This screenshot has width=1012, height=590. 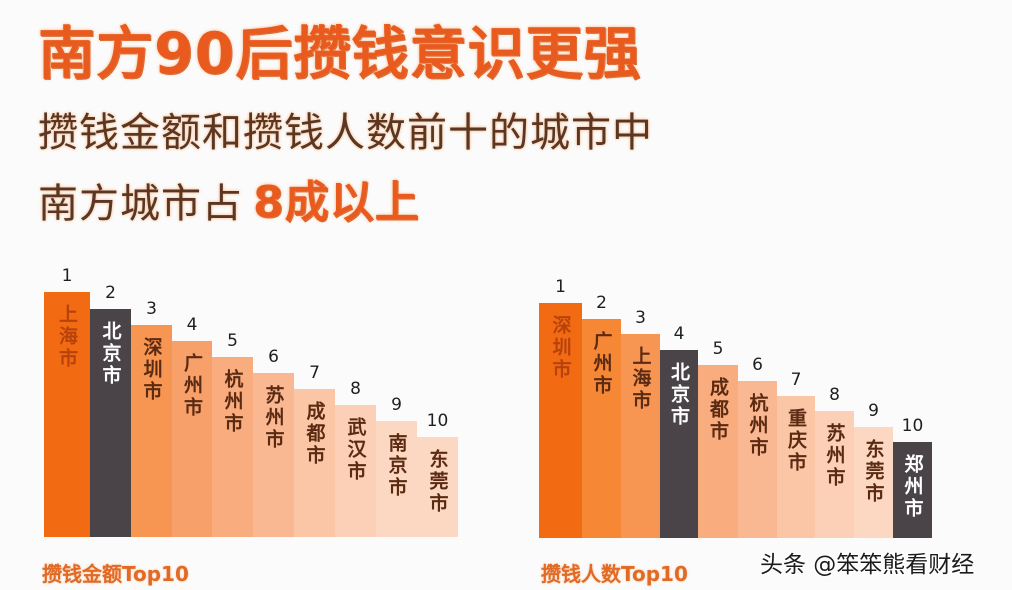 What do you see at coordinates (718, 451) in the screenshot?
I see `bar-5: 成都市` at bounding box center [718, 451].